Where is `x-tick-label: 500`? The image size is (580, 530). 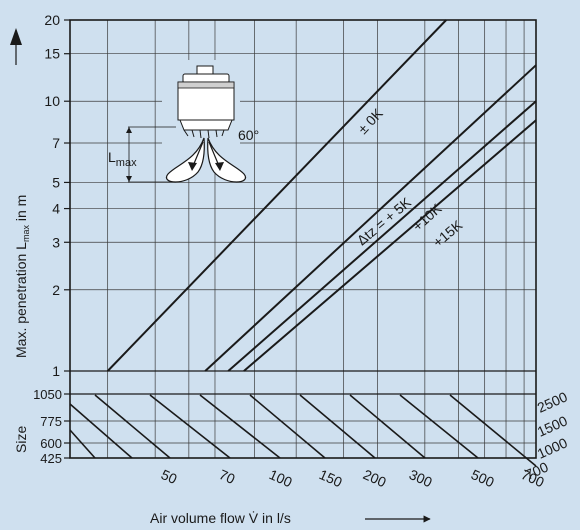 x-tick-label: 500 is located at coordinates (483, 478).